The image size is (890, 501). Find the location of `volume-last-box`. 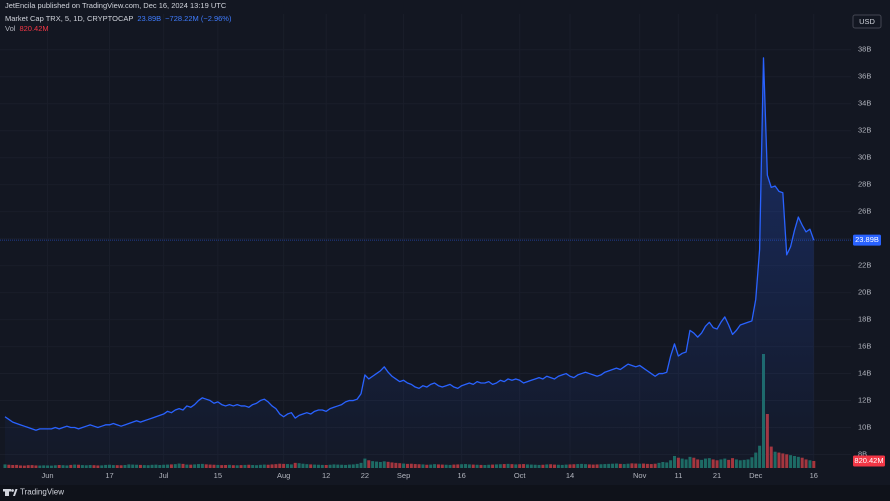

volume-last-box is located at coordinates (869, 461).